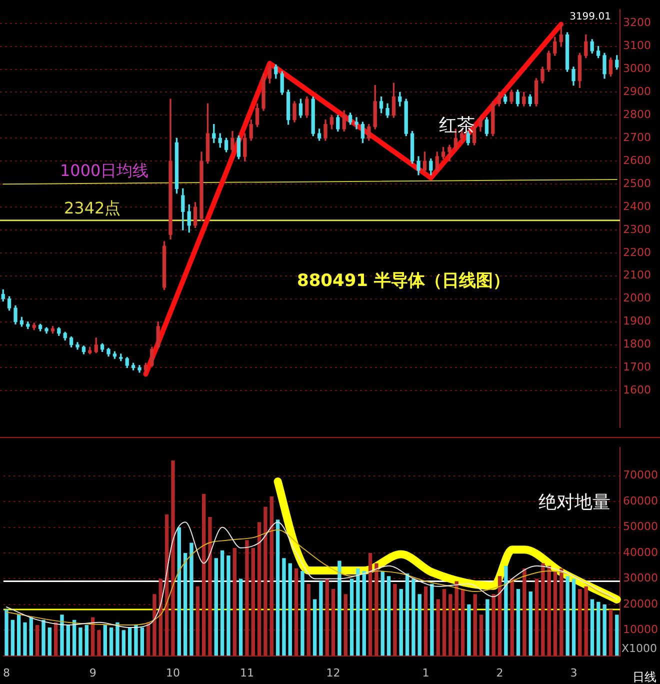 This screenshot has width=660, height=684. What do you see at coordinates (637, 91) in the screenshot?
I see `y-tick-label: 2900` at bounding box center [637, 91].